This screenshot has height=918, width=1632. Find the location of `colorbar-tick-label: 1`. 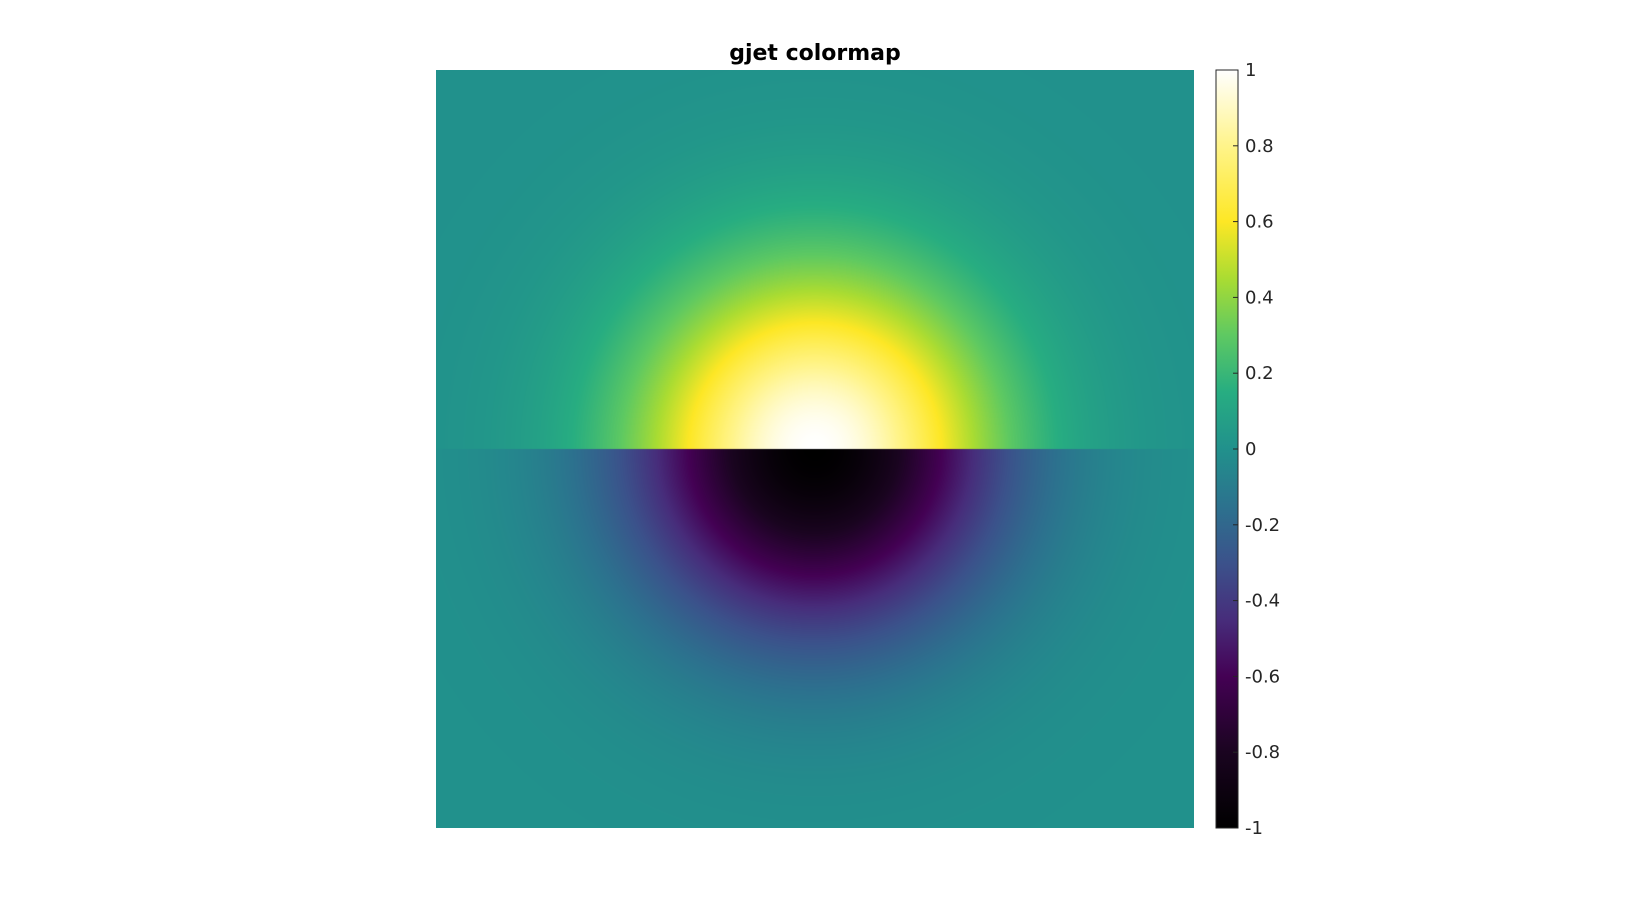

colorbar-tick-label: 1 is located at coordinates (1250, 70).